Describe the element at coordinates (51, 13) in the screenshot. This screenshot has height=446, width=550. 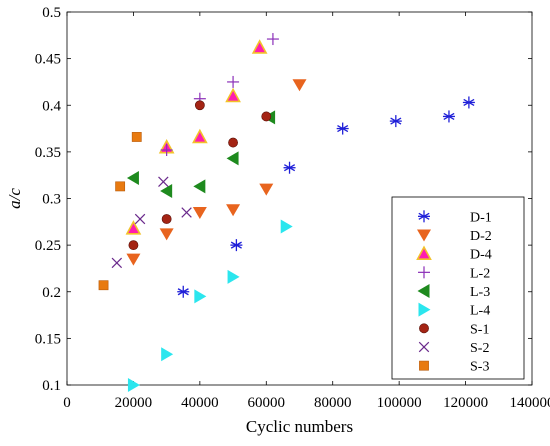
I see `y-tick-label: 0.5` at that location.